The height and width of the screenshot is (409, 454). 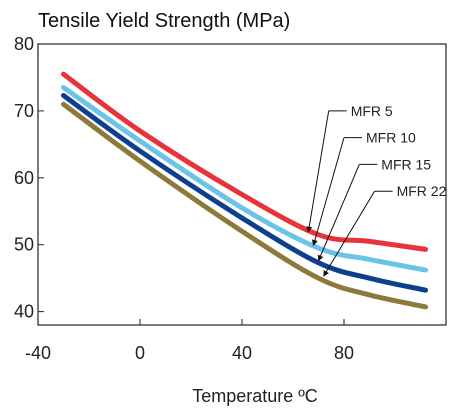 What do you see at coordinates (372, 111) in the screenshot?
I see `annotation-label-mfr-5: MFR 5` at bounding box center [372, 111].